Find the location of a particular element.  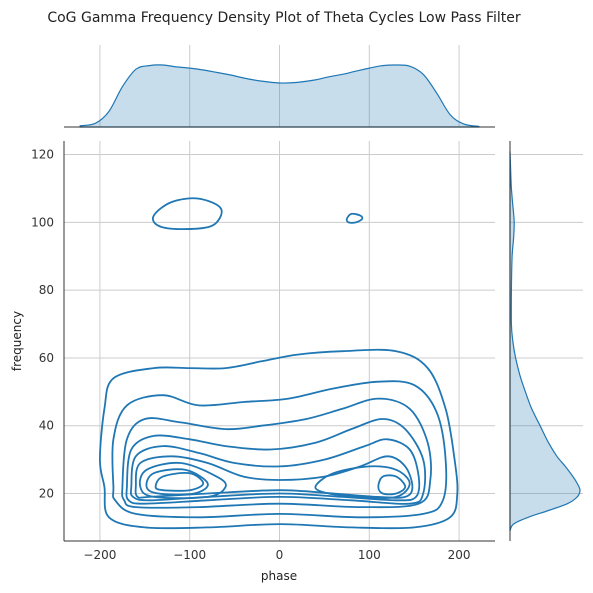

x-tick-label: −200 is located at coordinates (99, 555).